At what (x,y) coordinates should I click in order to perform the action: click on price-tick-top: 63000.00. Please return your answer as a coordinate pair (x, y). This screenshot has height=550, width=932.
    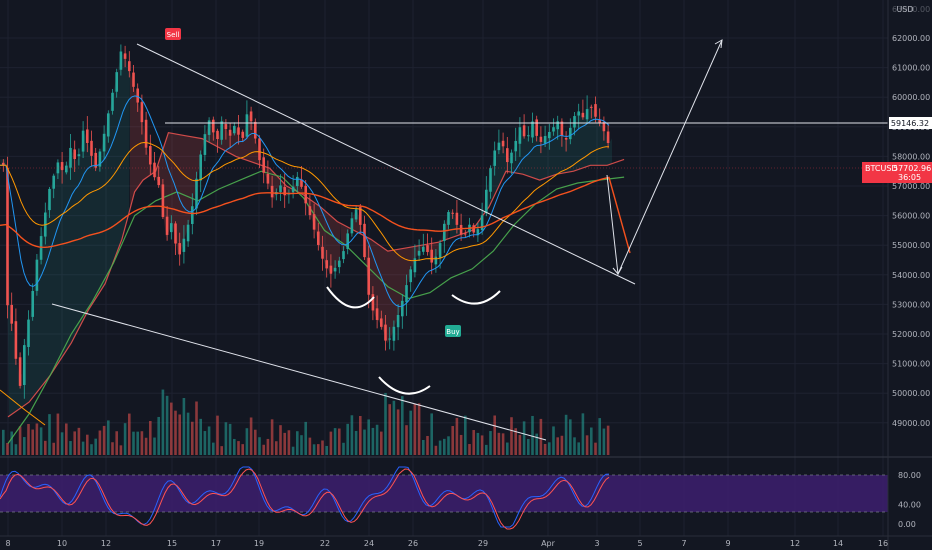
    Looking at the image, I should click on (911, 9).